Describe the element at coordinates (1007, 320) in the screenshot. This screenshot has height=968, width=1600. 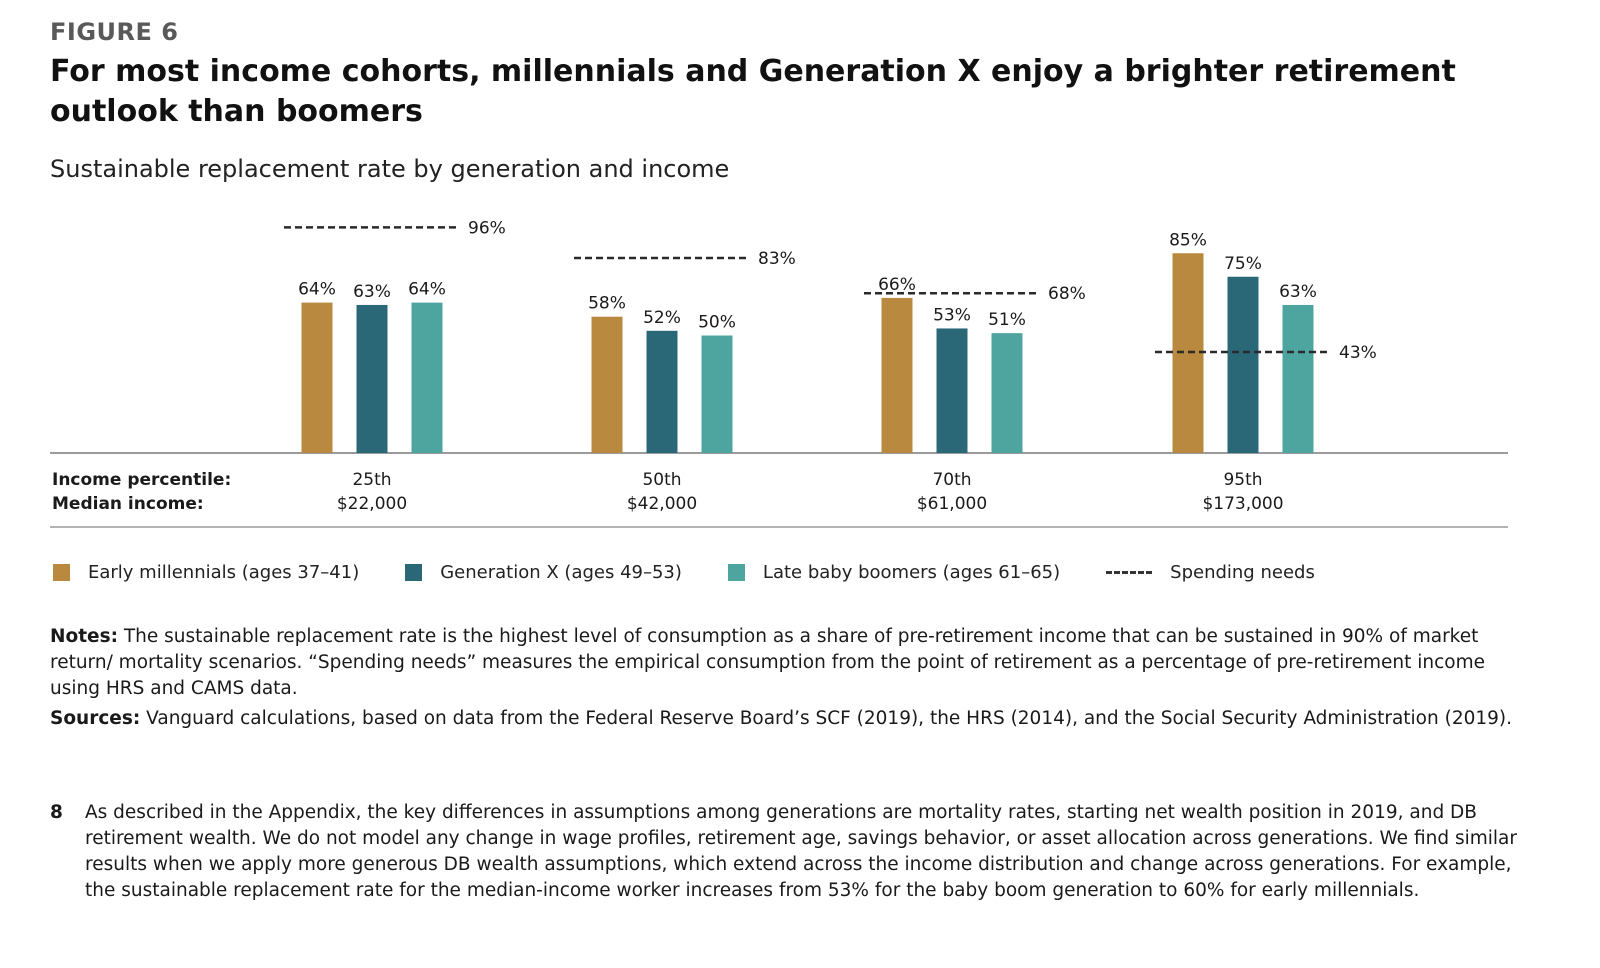
I see `bar-label-70th-series-2: 51%` at that location.